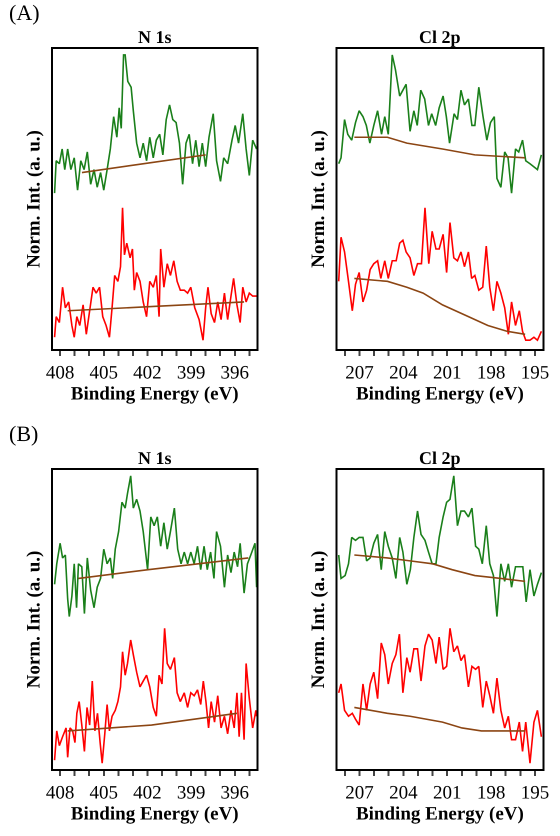  What do you see at coordinates (24, 12) in the screenshot?
I see `text: (A)` at bounding box center [24, 12].